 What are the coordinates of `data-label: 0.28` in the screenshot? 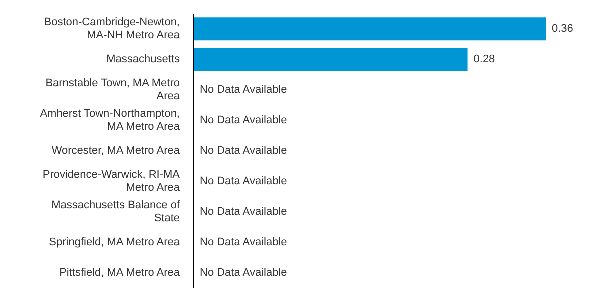 It's located at (485, 60).